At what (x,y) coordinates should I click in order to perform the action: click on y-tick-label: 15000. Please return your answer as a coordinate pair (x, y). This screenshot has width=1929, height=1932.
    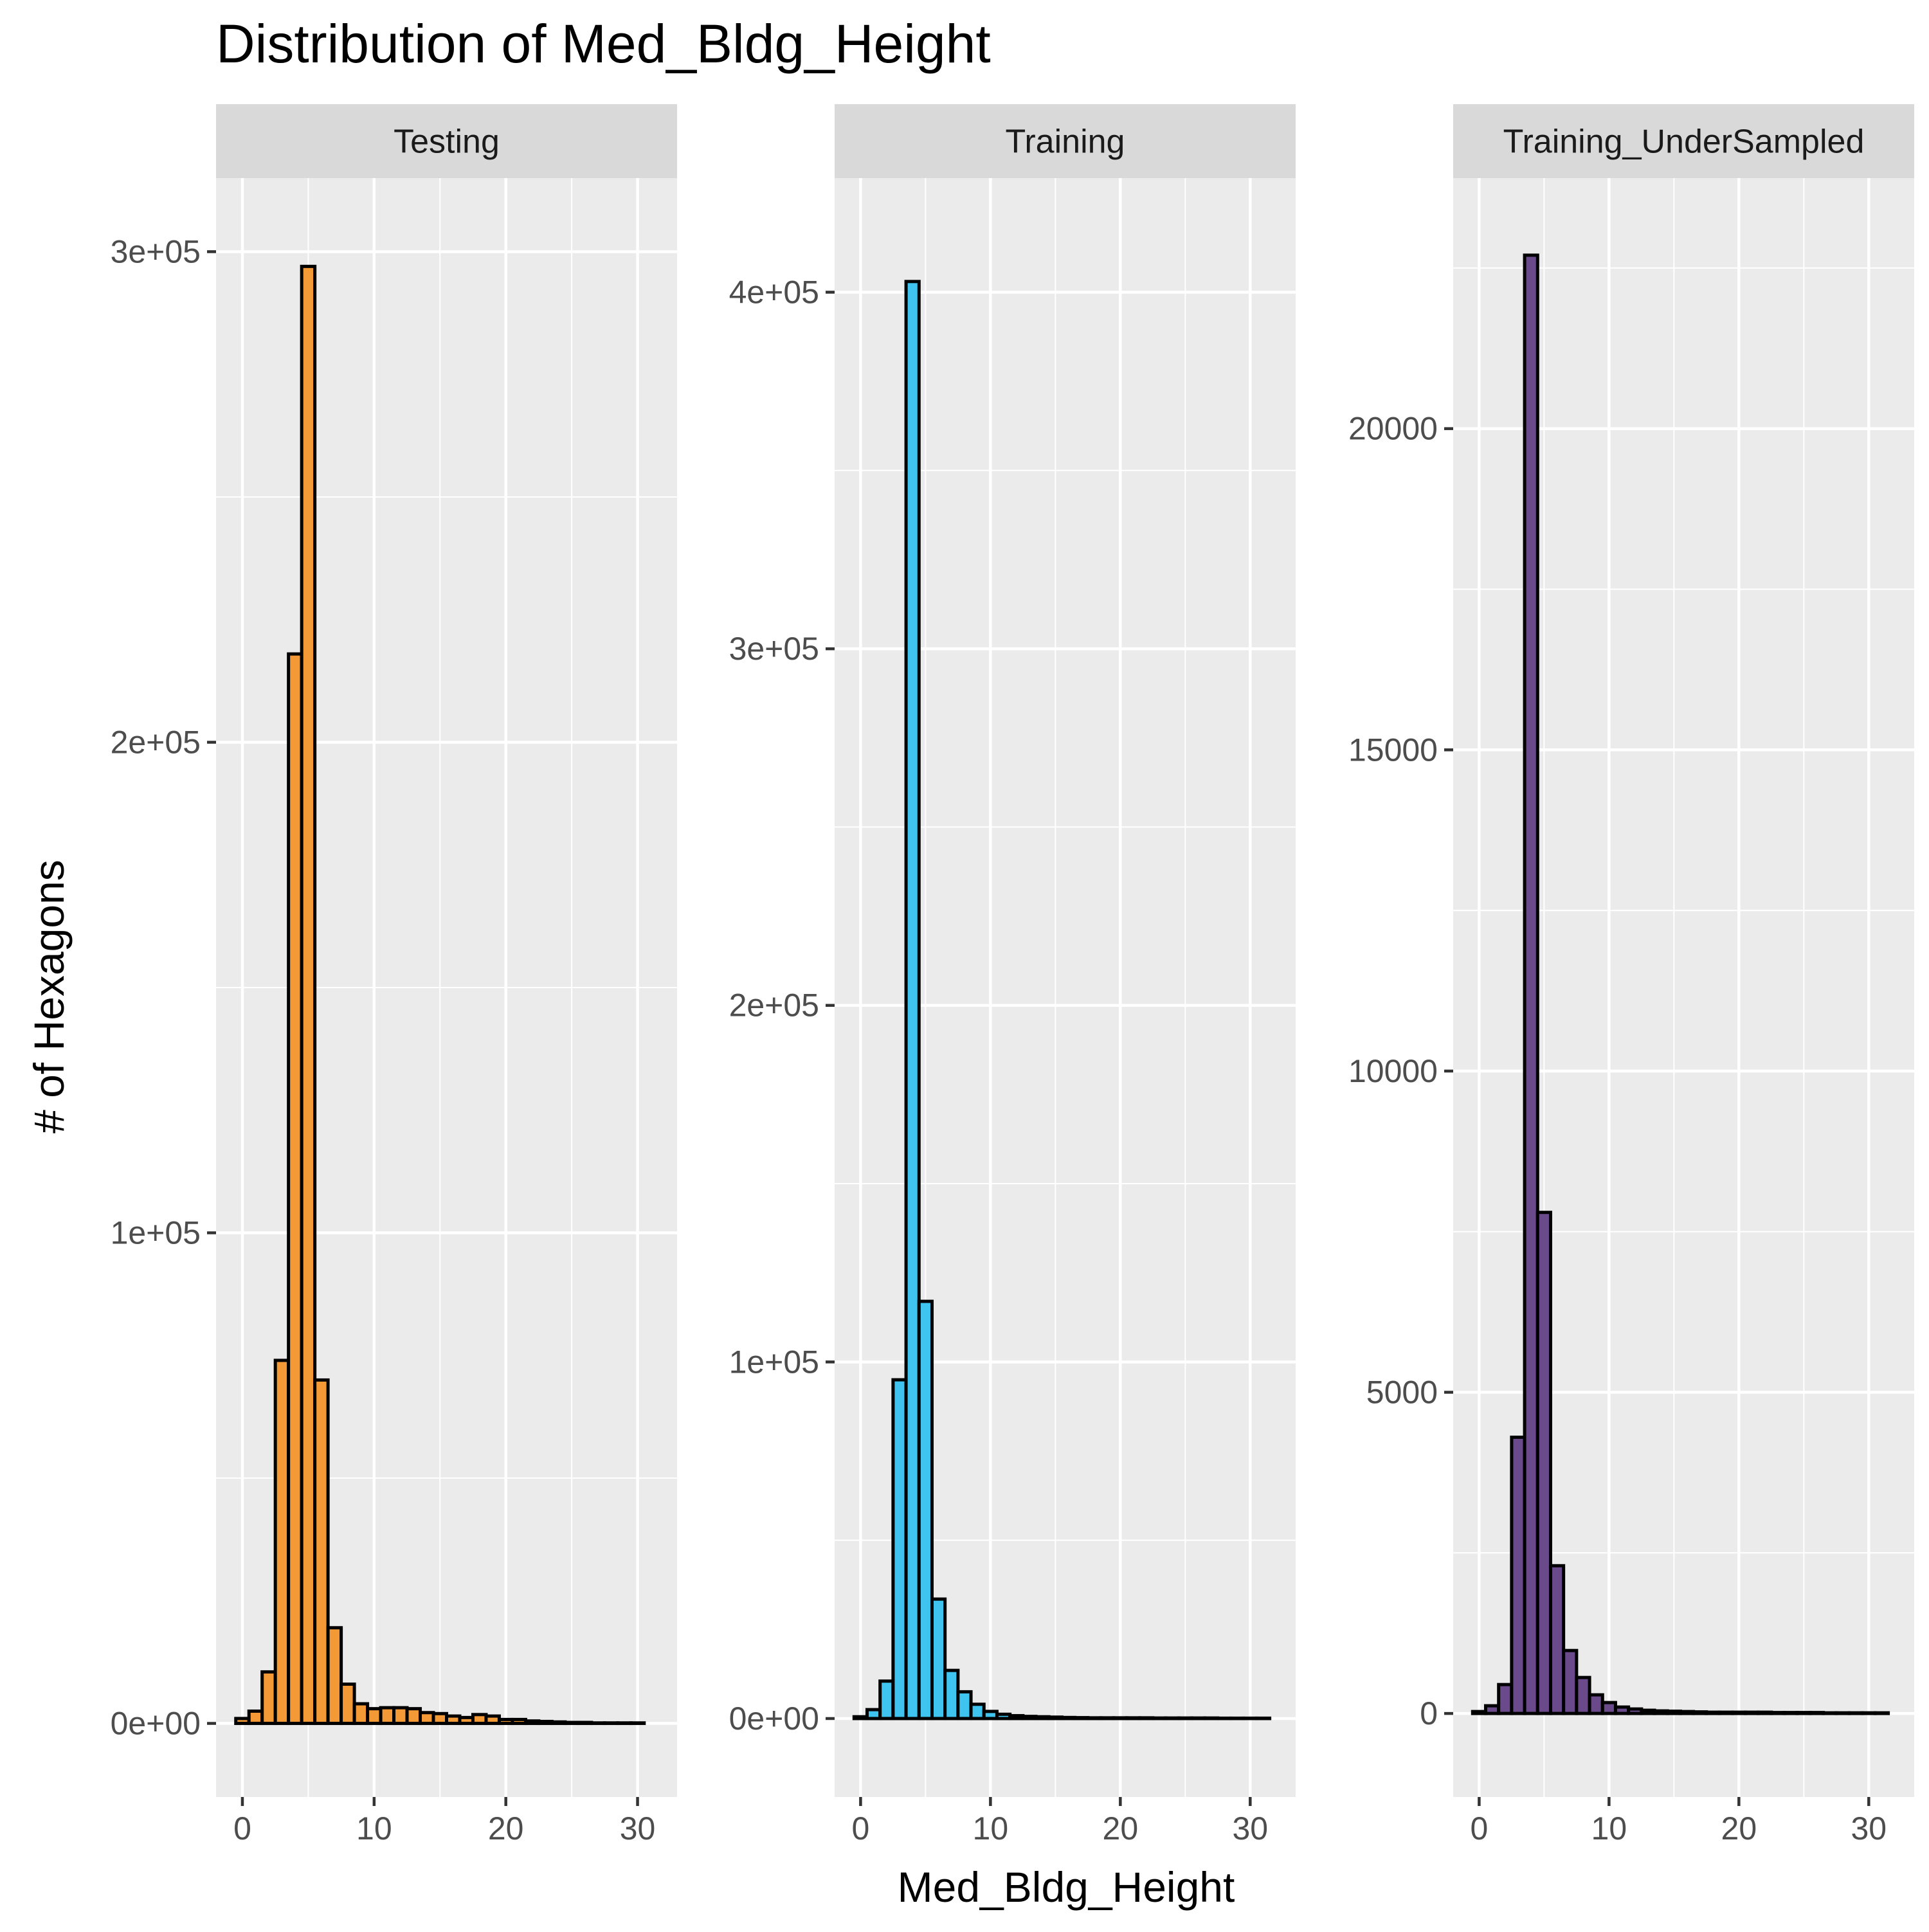
    Looking at the image, I should click on (1393, 750).